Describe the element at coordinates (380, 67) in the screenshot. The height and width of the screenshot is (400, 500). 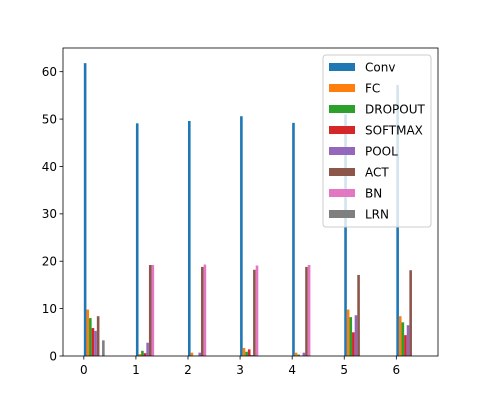
I see `legend-label-conv: Conv` at that location.